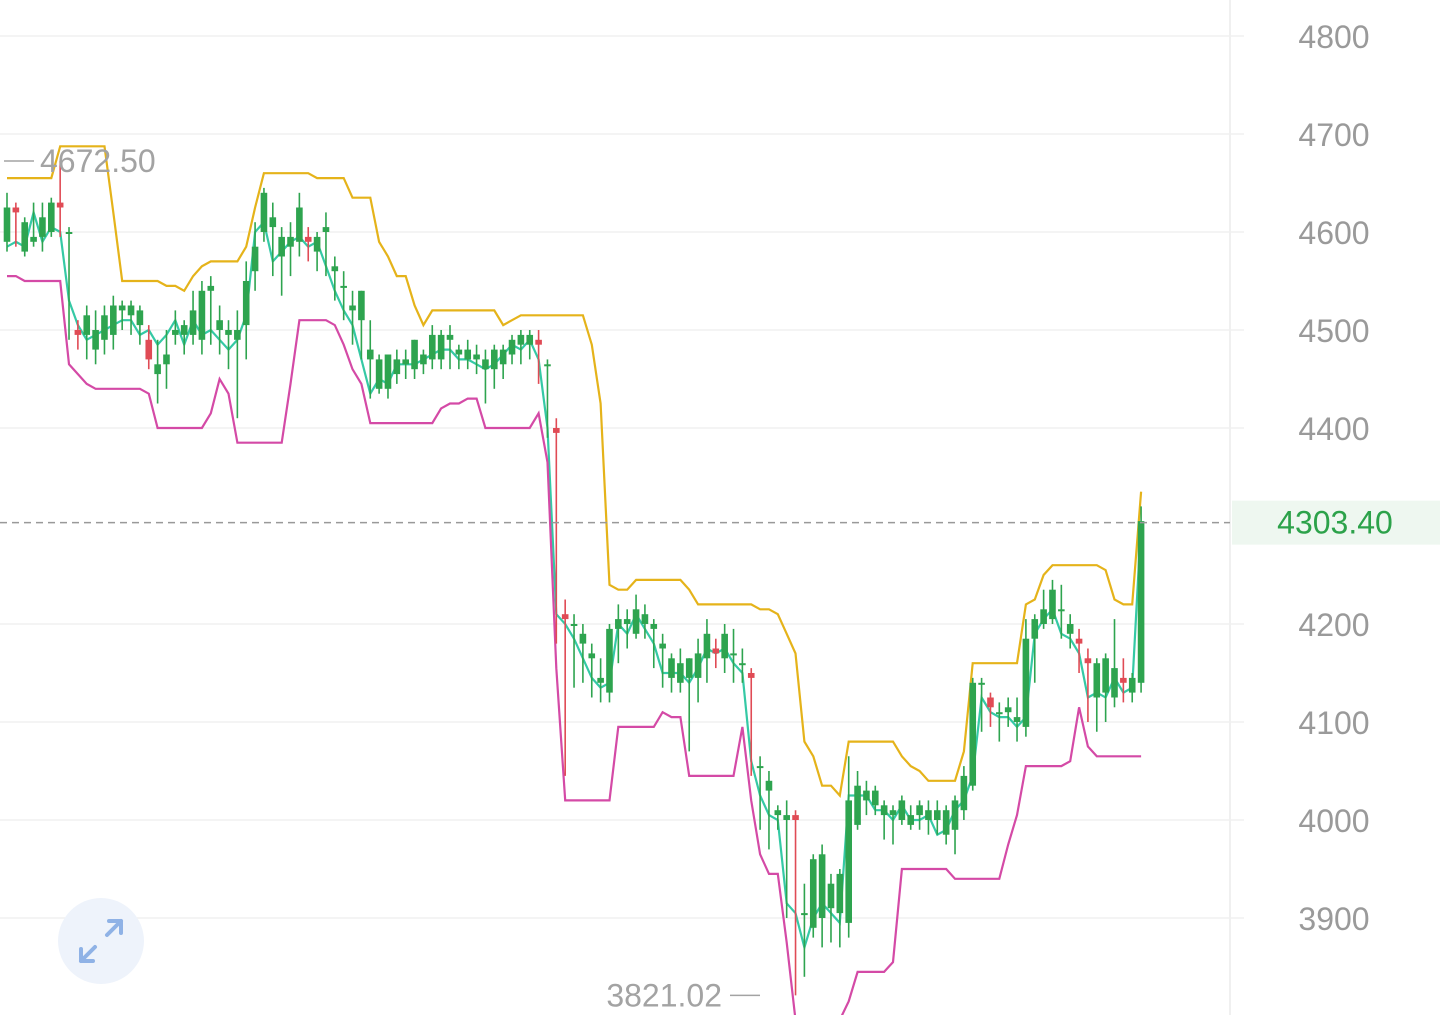 The width and height of the screenshot is (1440, 1015). Describe the element at coordinates (1333, 233) in the screenshot. I see `y-tick-label: 4600` at that location.